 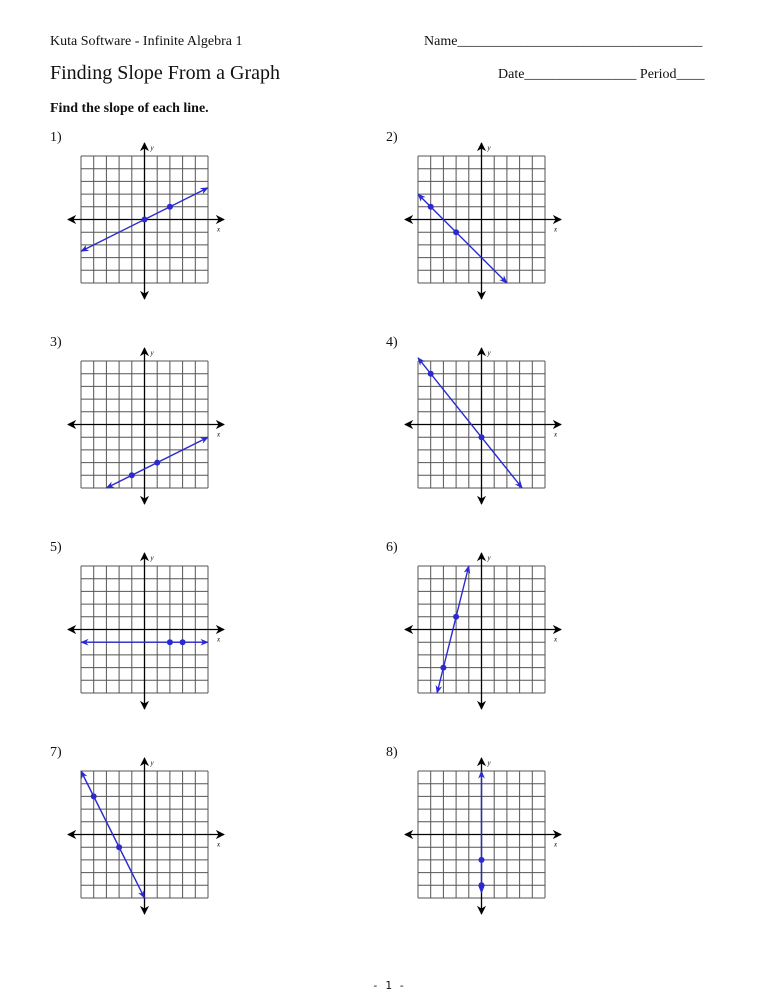 I want to click on publisher-line: Kuta Software - Infinite Algebra 1, so click(x=146, y=41).